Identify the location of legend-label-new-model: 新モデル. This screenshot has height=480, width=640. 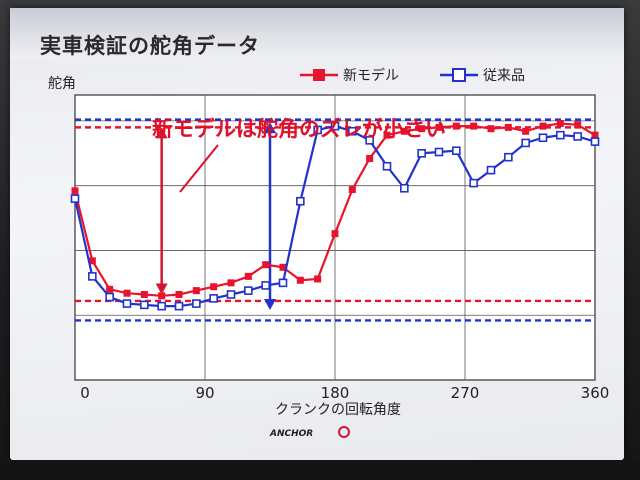
(371, 75).